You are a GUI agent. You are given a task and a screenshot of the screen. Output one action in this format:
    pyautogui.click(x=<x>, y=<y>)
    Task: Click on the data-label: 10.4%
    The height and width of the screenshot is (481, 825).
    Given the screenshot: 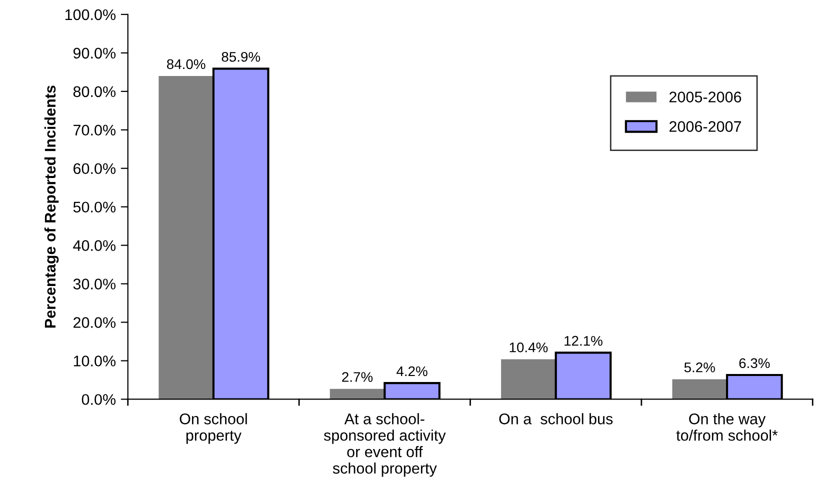 What is the action you would take?
    pyautogui.click(x=529, y=347)
    